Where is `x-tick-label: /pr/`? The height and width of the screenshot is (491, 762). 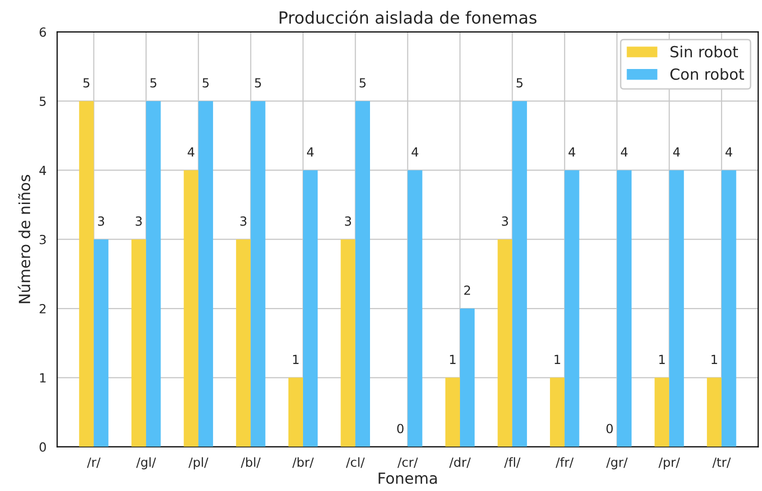 x-tick-label: /pr/ is located at coordinates (669, 464).